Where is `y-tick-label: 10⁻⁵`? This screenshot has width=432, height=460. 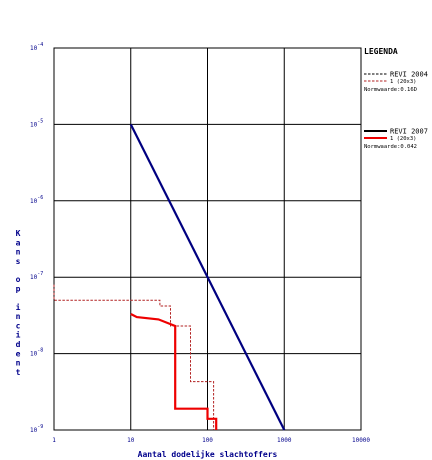 y-tick-label: 10⁻⁵ is located at coordinates (36, 123).